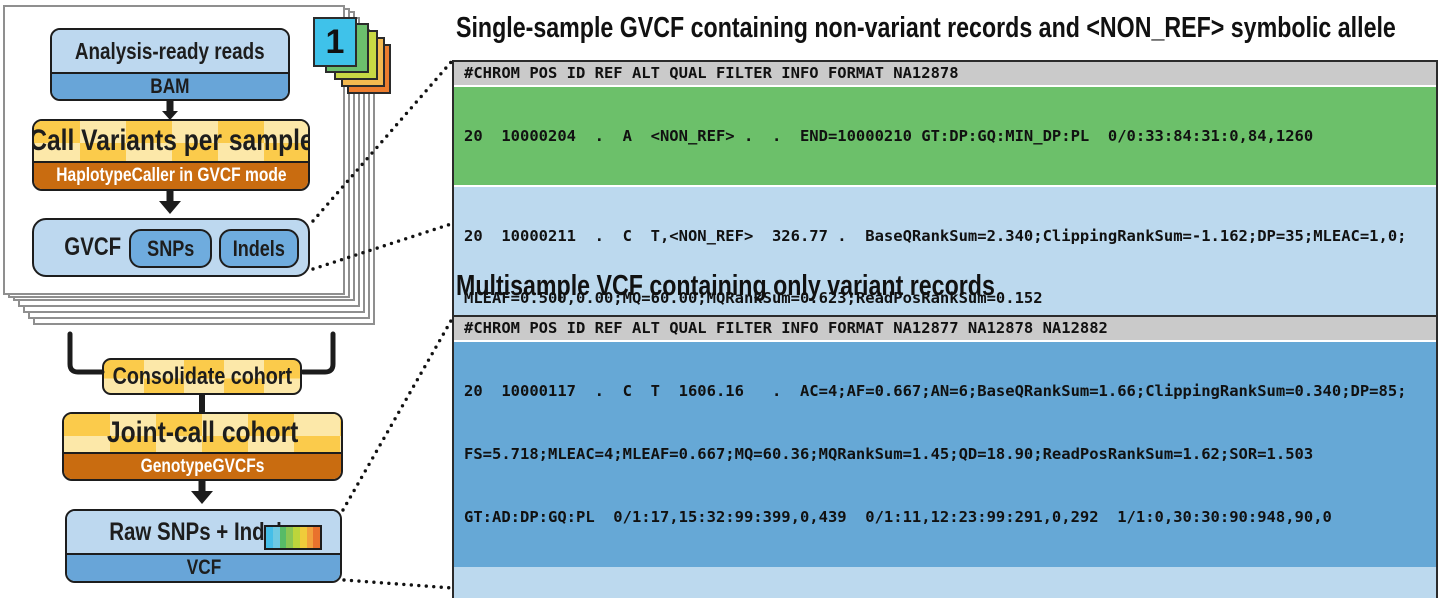  I want to click on raw-format-strip: VCF, so click(203, 567).